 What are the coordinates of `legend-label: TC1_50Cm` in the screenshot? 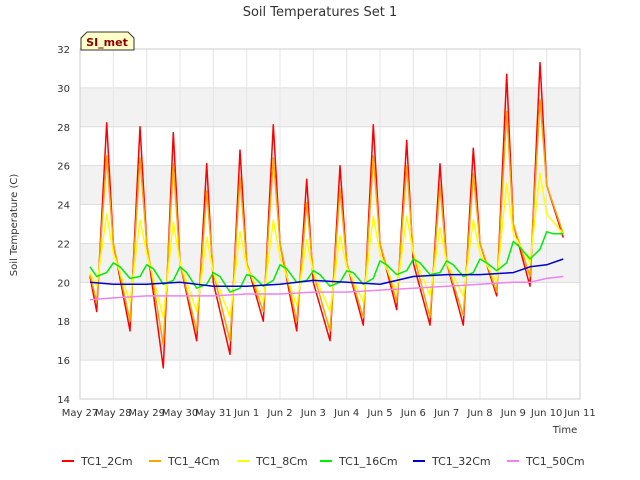 It's located at (555, 461).